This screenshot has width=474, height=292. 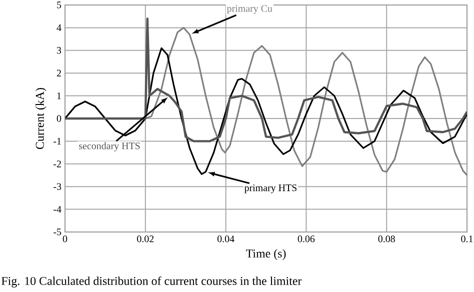 I want to click on text: primary Cu, so click(x=249, y=9).